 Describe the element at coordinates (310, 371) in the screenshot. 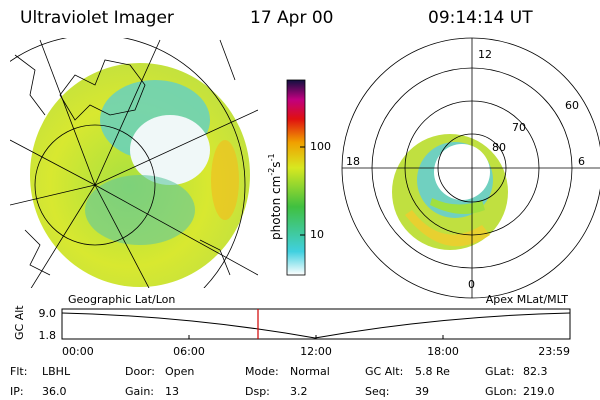

I see `info-value: Normal` at that location.